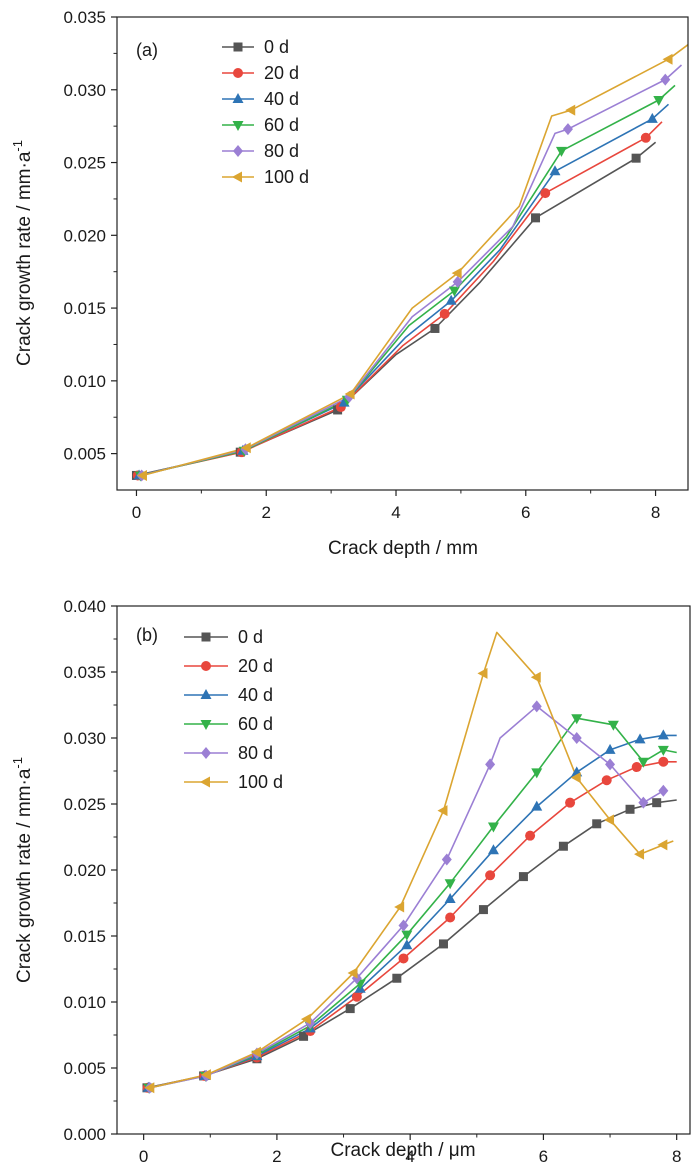 The width and height of the screenshot is (700, 1164). What do you see at coordinates (84, 17) in the screenshot?
I see `y-tick-label: 0.035` at bounding box center [84, 17].